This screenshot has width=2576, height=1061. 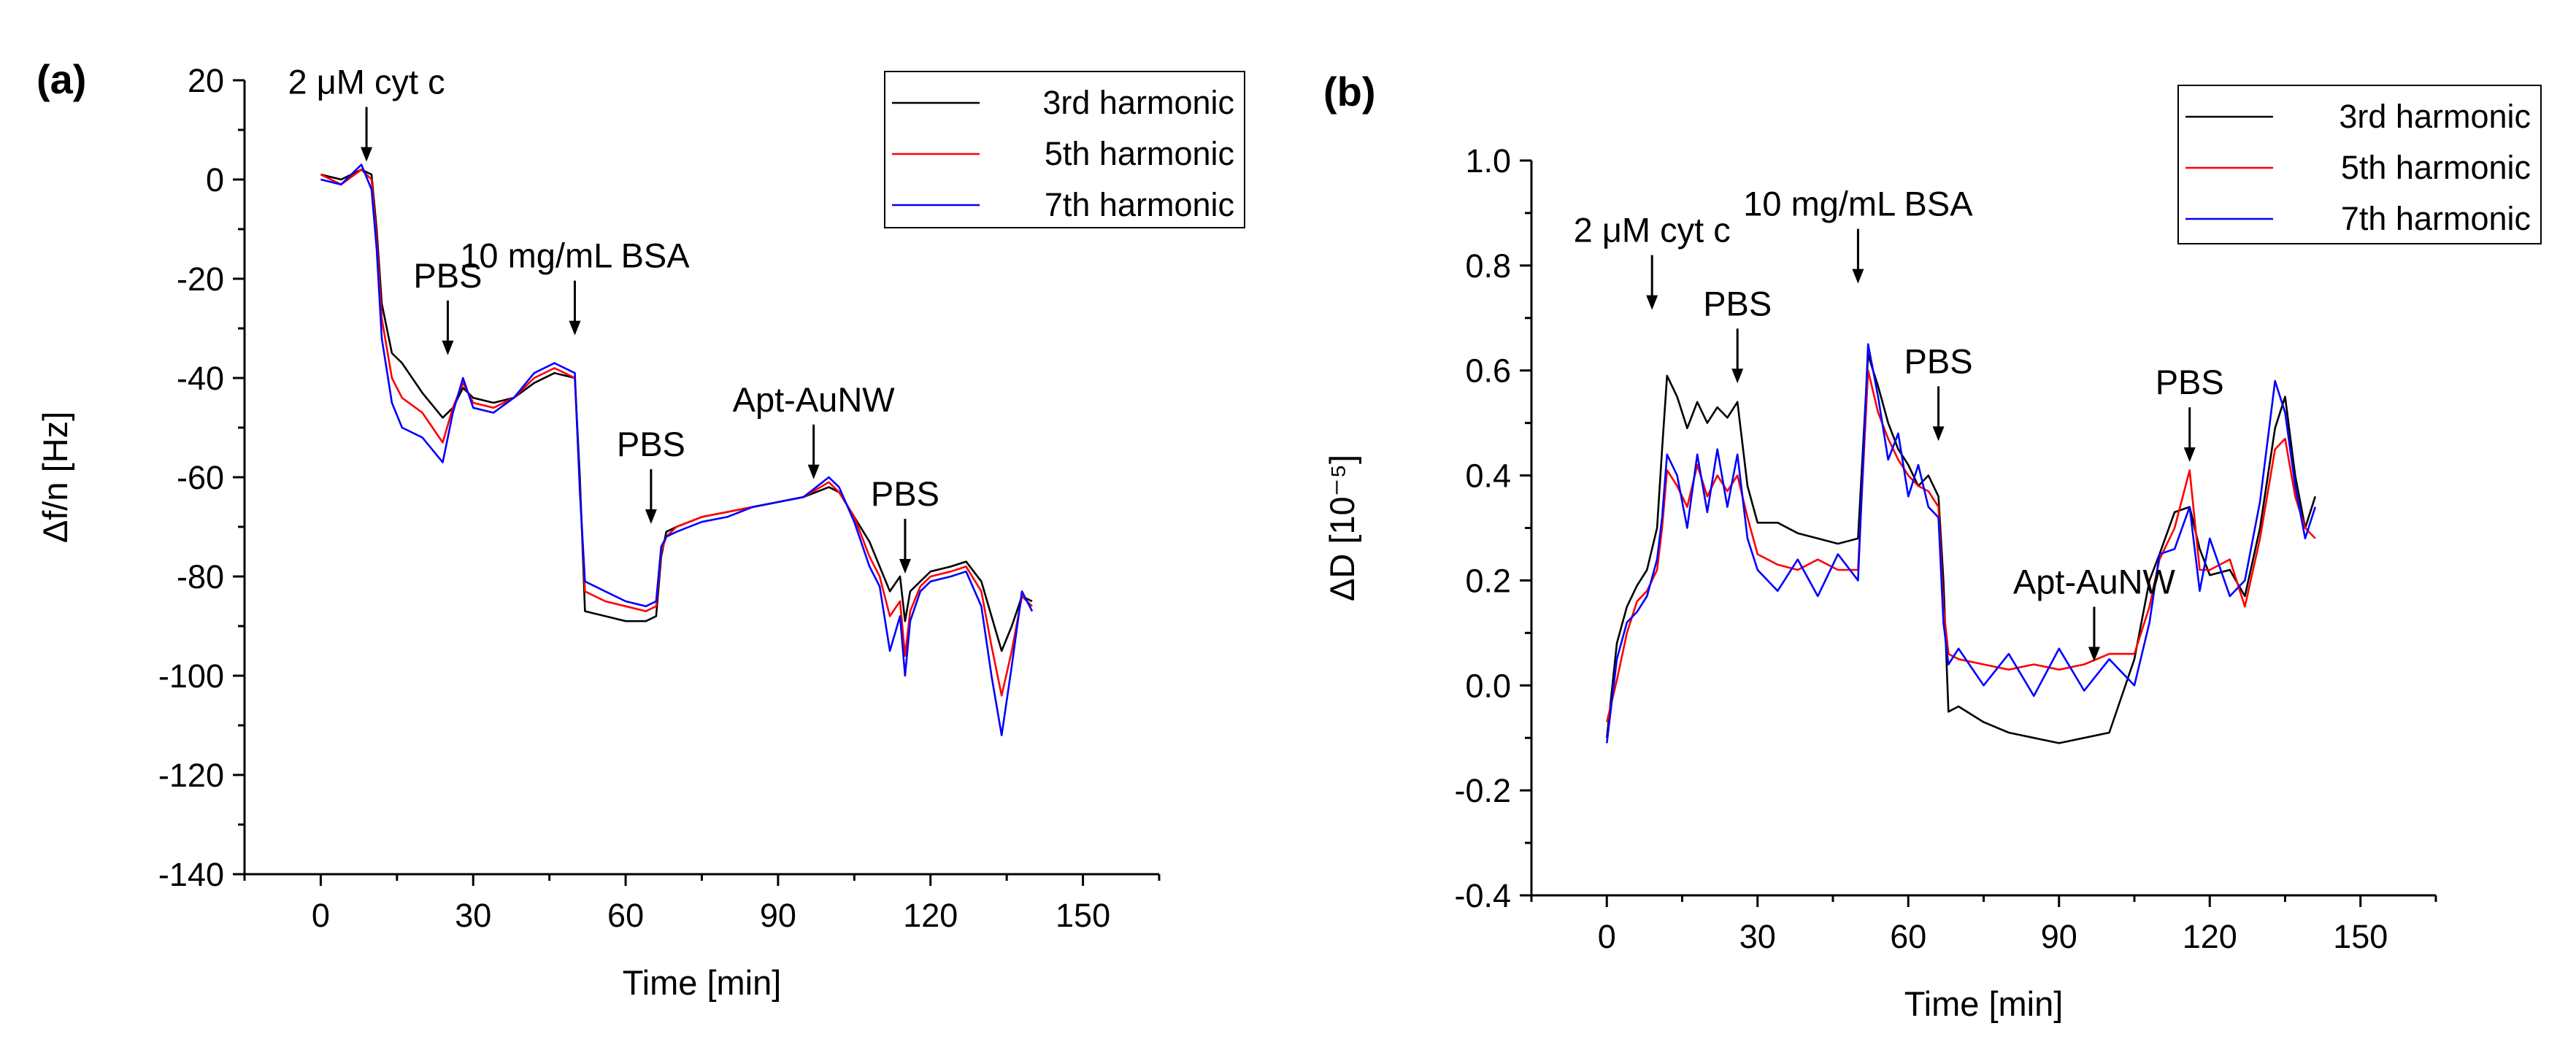 What do you see at coordinates (1482, 790) in the screenshot?
I see `y-tick-label: -0.2` at bounding box center [1482, 790].